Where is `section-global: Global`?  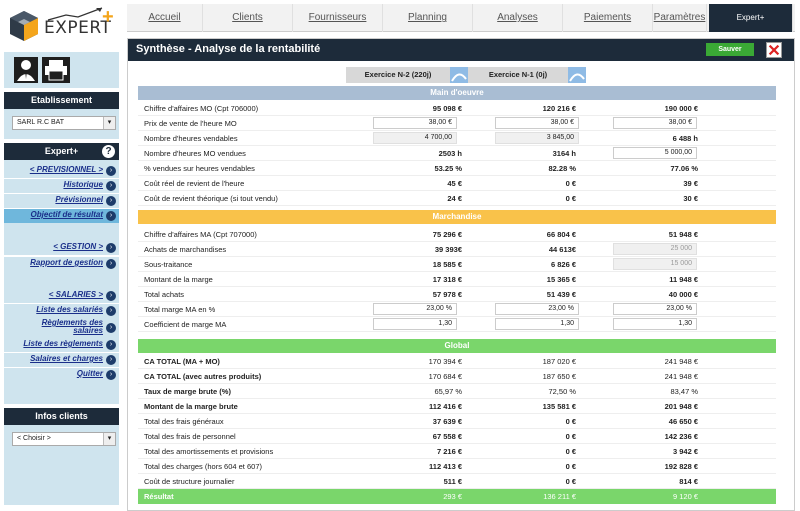
section-global: Global is located at coordinates (457, 346).